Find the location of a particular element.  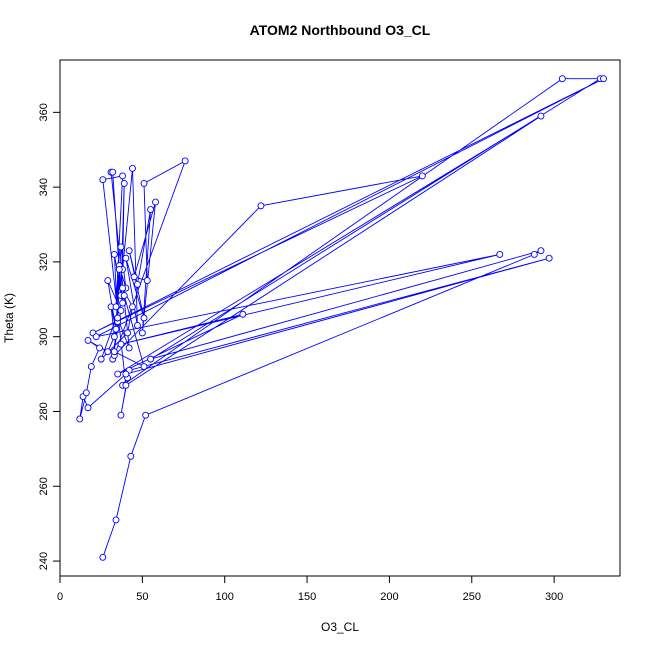

x-tick-label: 100 is located at coordinates (225, 597).